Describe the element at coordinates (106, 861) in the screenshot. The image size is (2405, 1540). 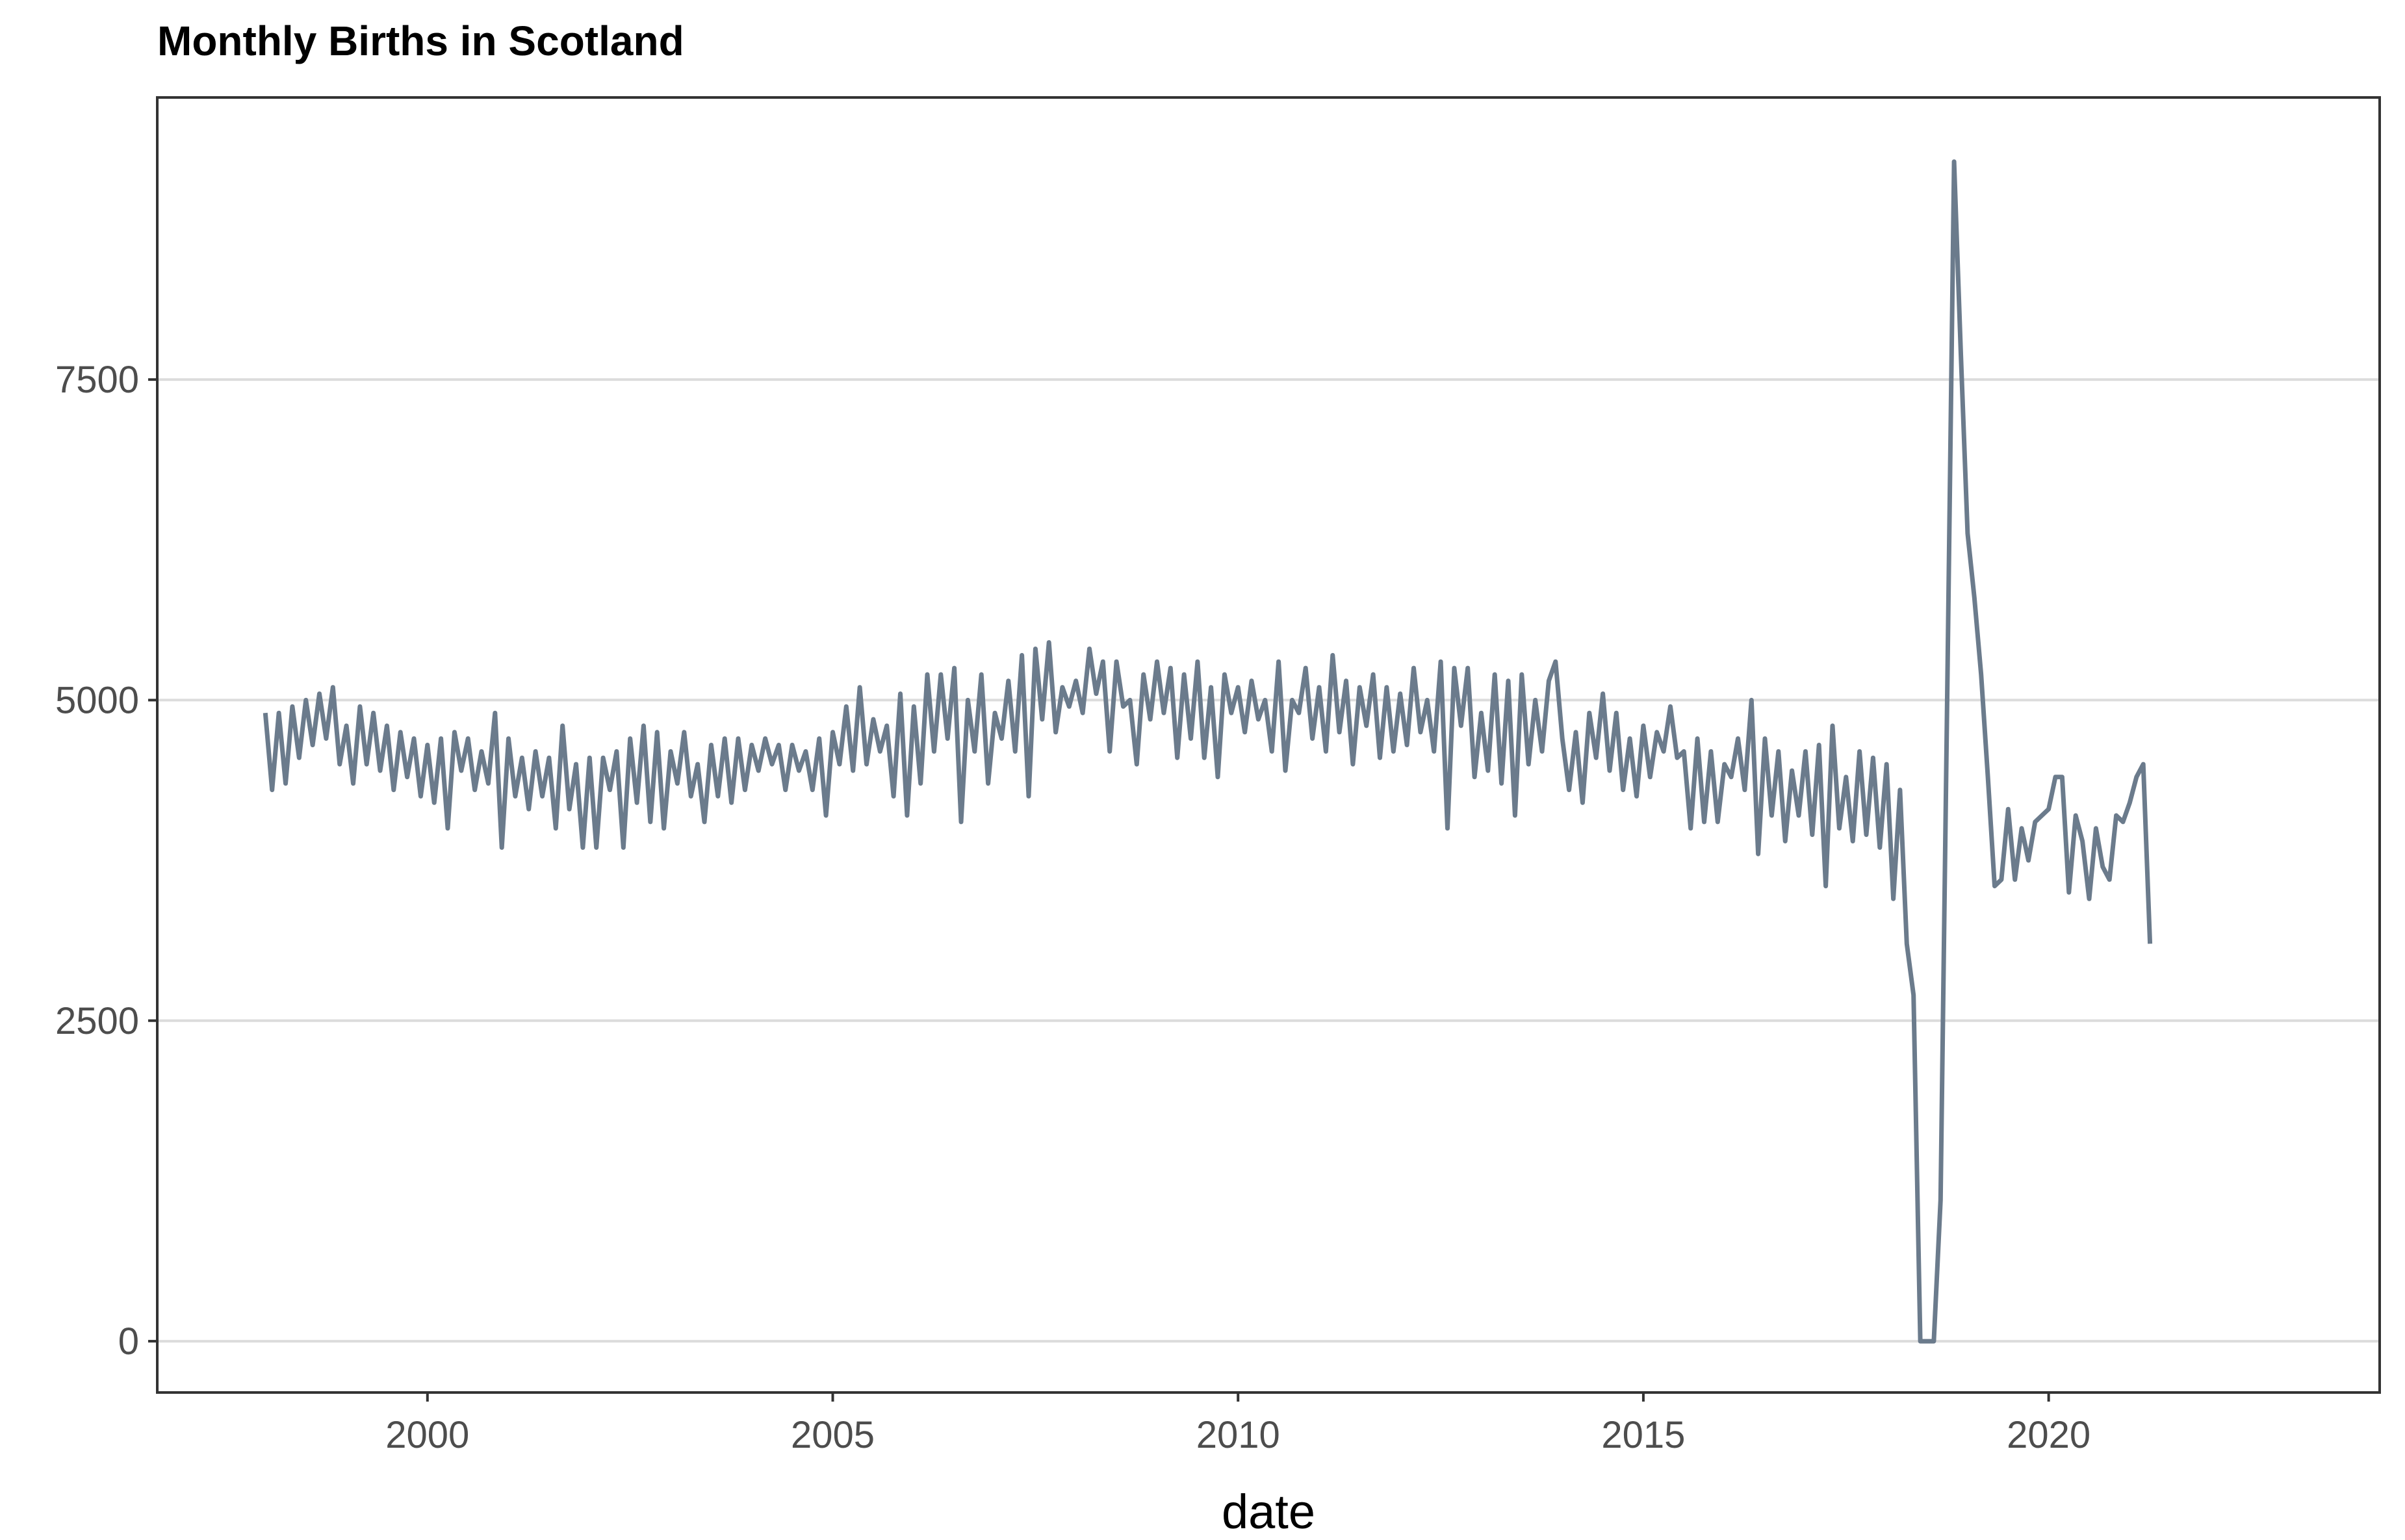
I see `y-axis: 0 2500 5000 7500` at that location.